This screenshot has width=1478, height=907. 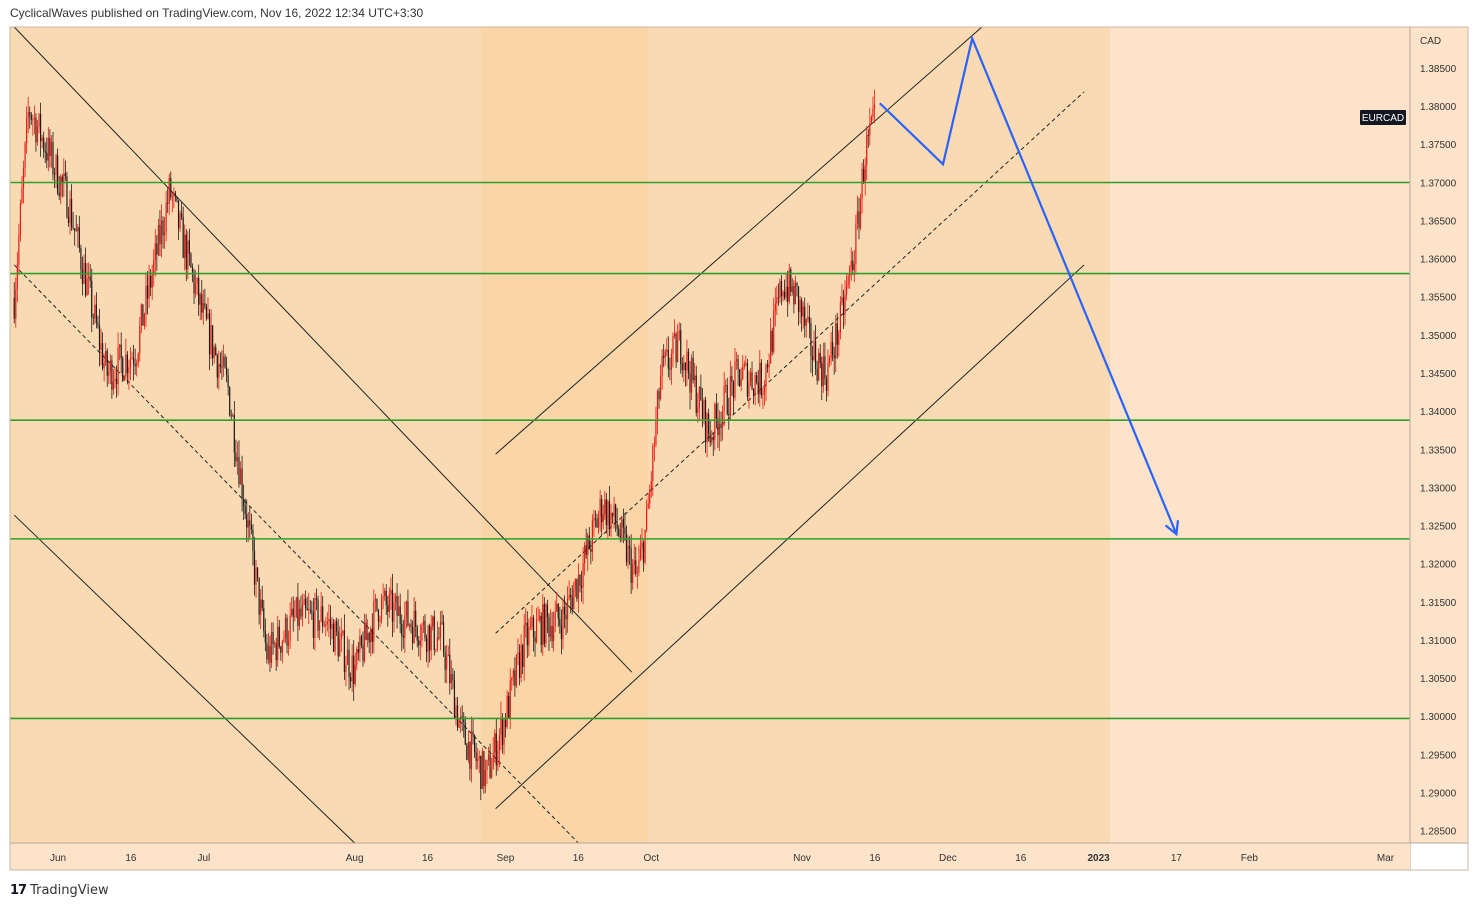 I want to click on price-axis-panel, so click(x=1439, y=435).